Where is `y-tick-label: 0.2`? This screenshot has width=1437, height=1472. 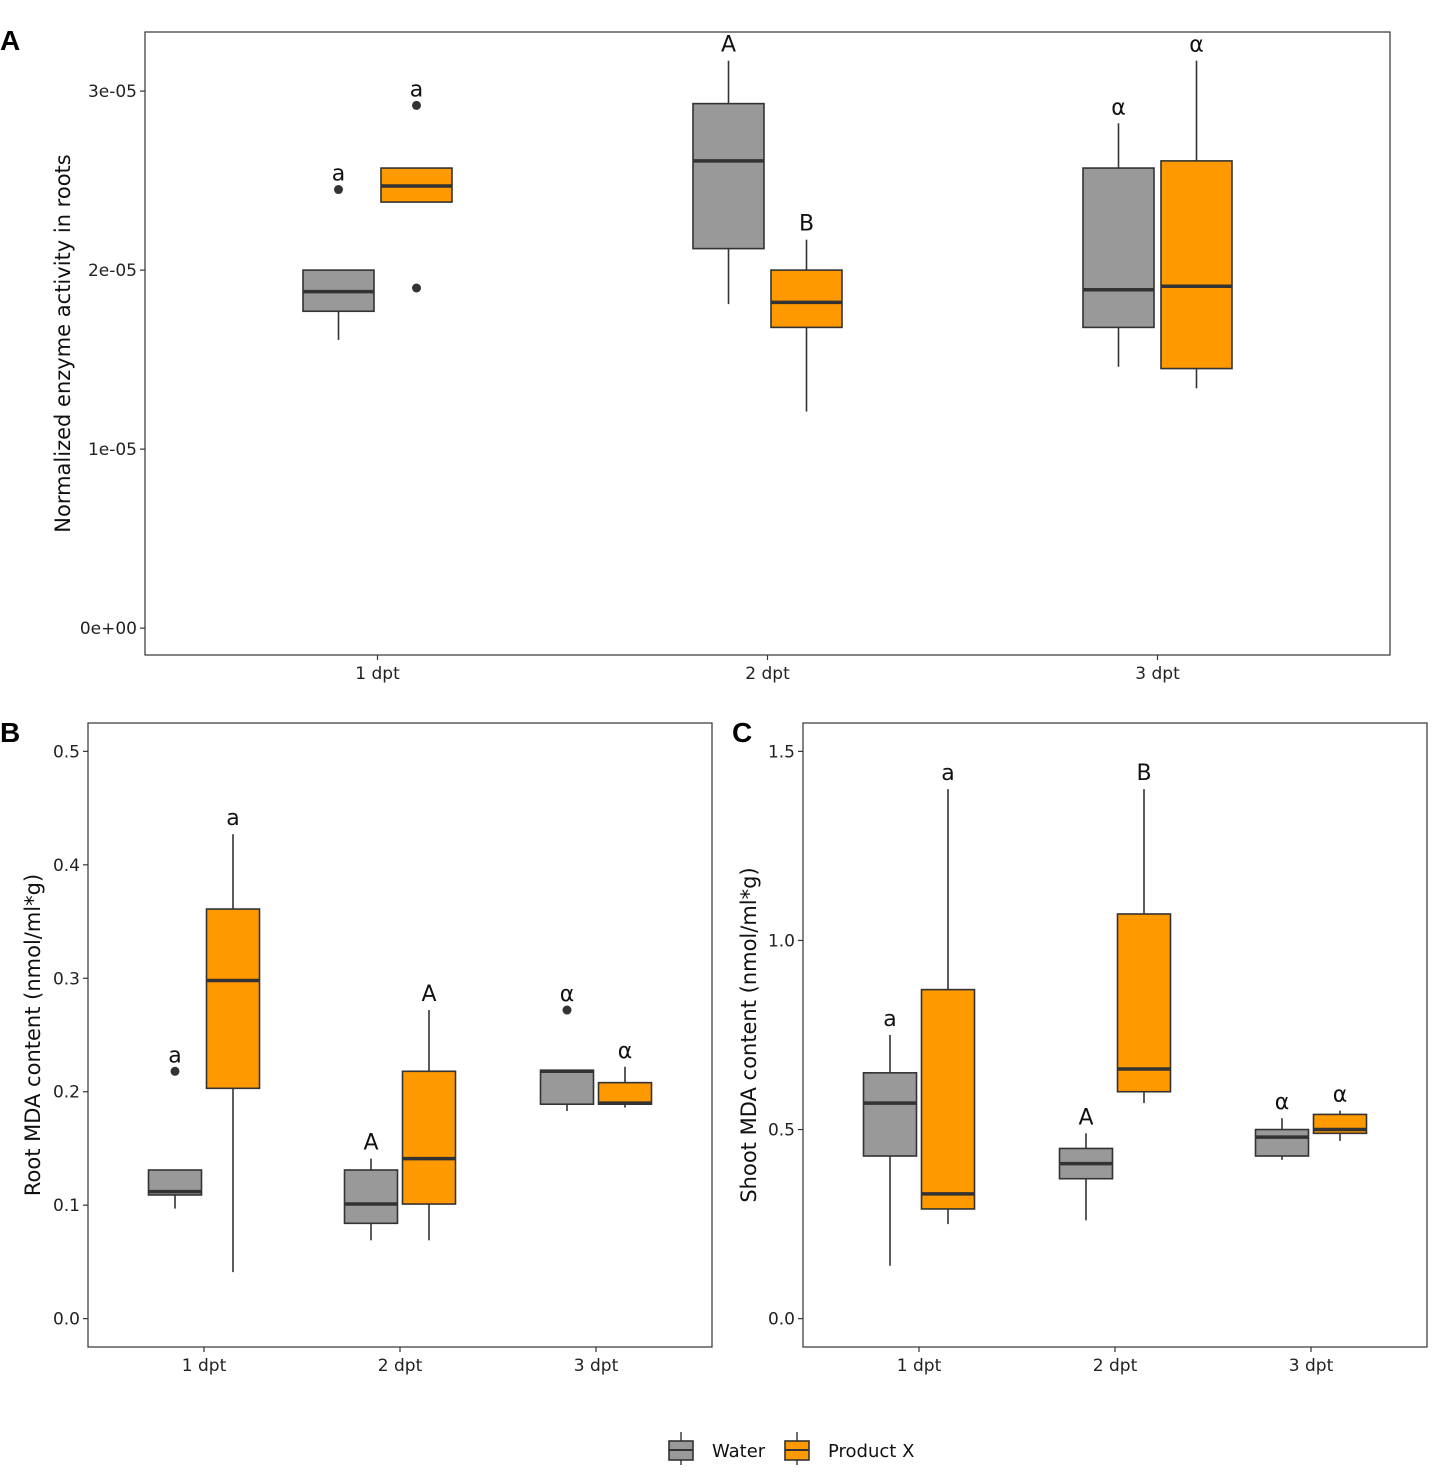
y-tick-label: 0.2 is located at coordinates (66, 1093).